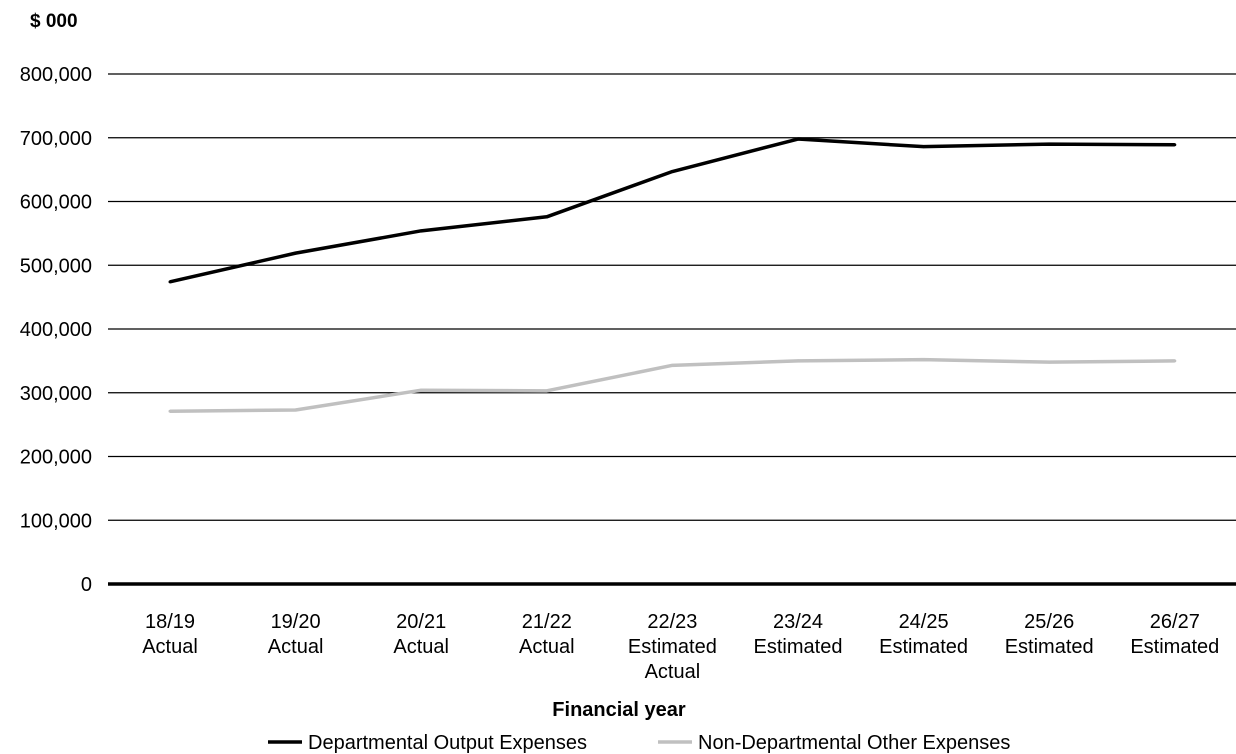 This screenshot has height=754, width=1236. I want to click on x-tick-label: 22/23 Estimated Actual, so click(672, 647).